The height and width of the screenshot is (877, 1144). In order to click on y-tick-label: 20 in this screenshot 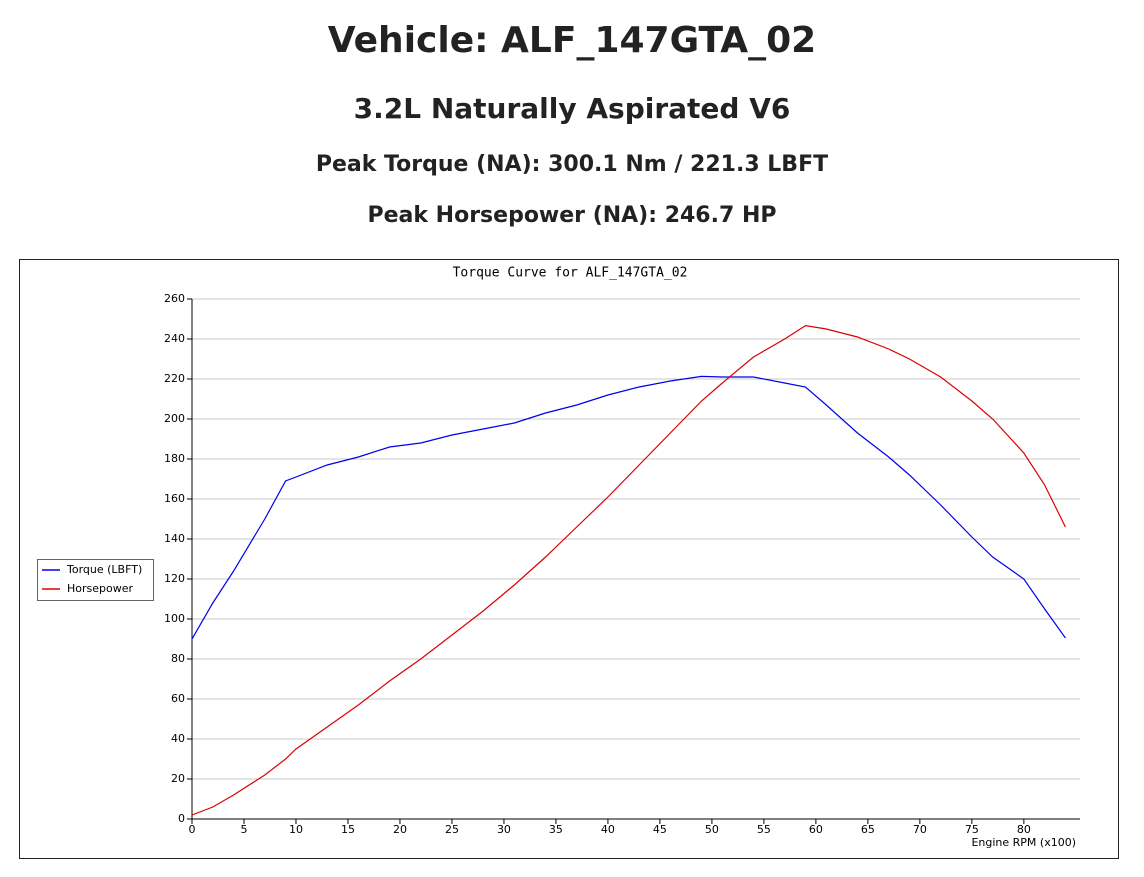, I will do `click(178, 778)`.